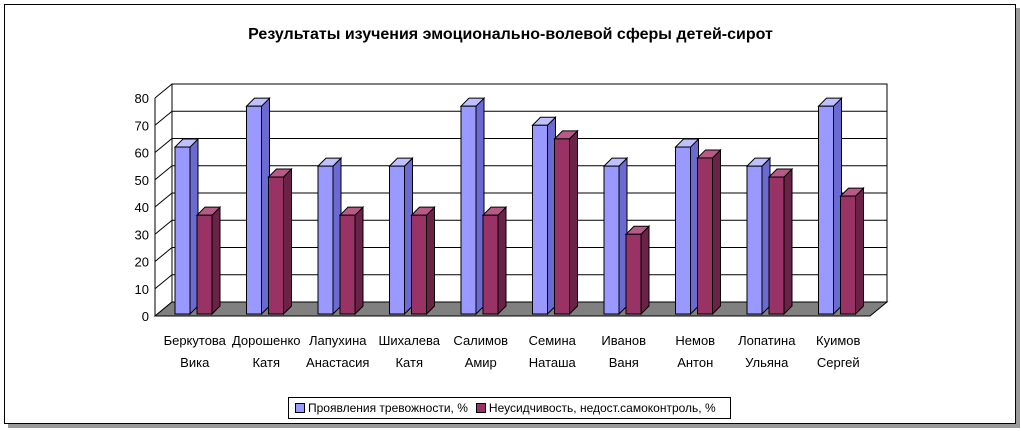 This screenshot has width=1021, height=431. What do you see at coordinates (337, 362) in the screenshot?
I see `x-tick-label: Анастасия` at bounding box center [337, 362].